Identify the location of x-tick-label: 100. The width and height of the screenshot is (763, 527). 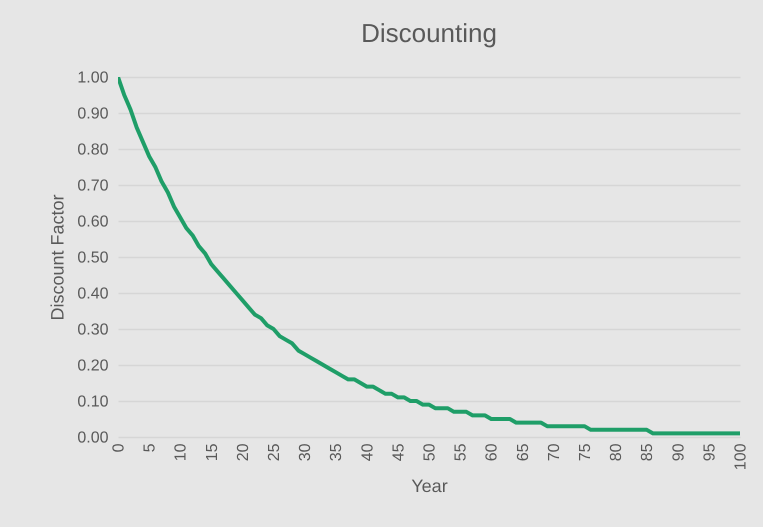
(741, 456).